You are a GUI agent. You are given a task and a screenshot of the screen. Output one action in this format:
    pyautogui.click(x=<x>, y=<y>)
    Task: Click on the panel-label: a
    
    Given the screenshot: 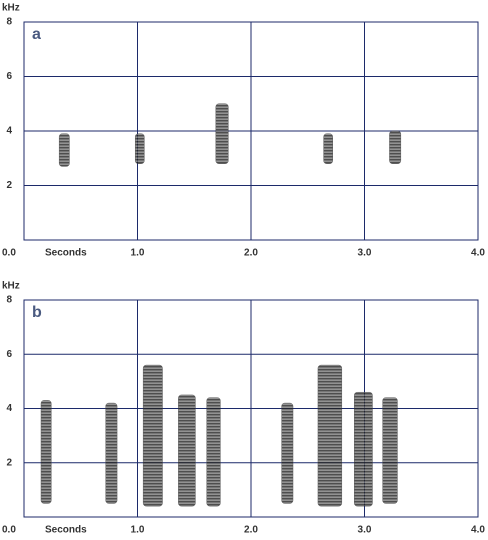 What is the action you would take?
    pyautogui.click(x=36, y=34)
    